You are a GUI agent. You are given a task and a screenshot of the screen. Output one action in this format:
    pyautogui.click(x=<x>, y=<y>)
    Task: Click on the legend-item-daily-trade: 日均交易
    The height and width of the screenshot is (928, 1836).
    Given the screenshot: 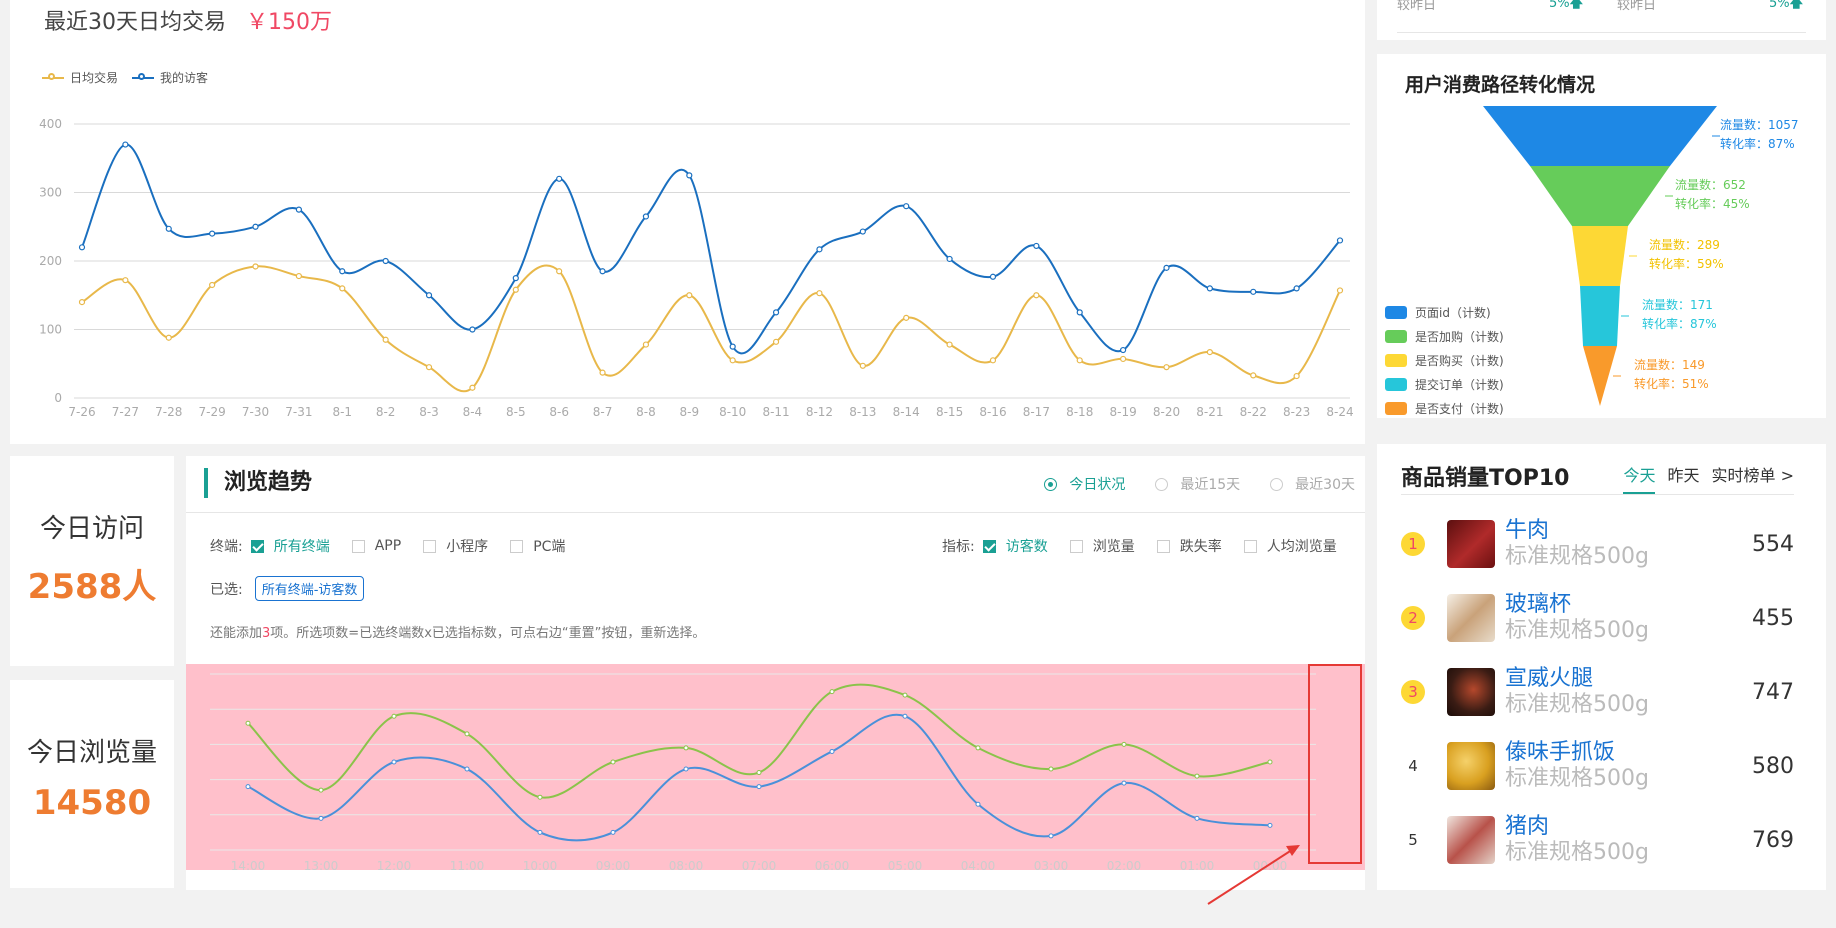 What is the action you would take?
    pyautogui.click(x=80, y=77)
    